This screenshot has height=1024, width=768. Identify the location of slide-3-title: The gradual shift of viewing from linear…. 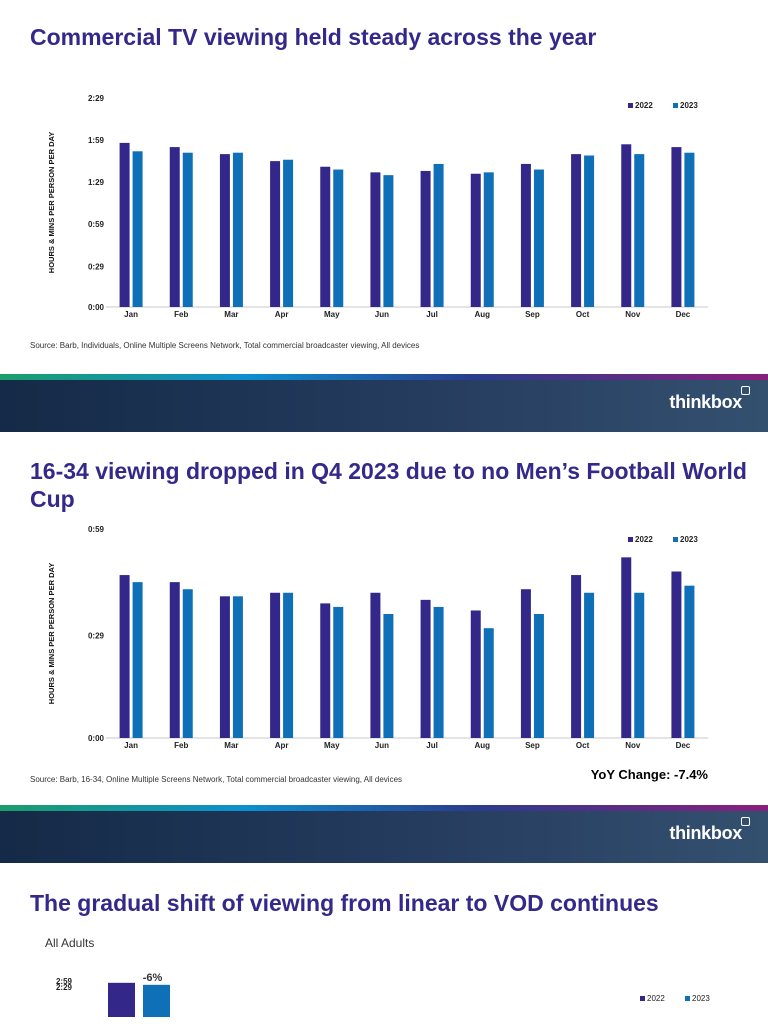
(344, 903).